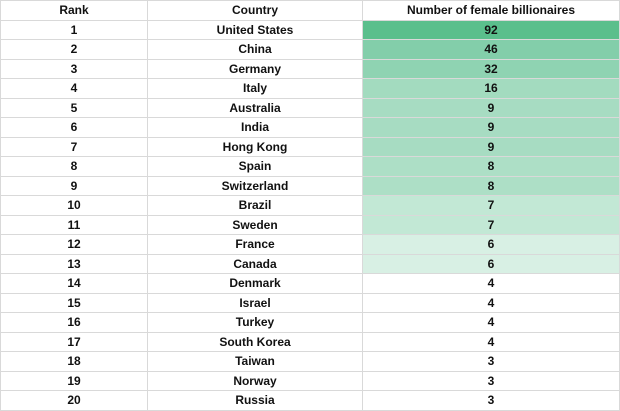  Describe the element at coordinates (74, 322) in the screenshot. I see `rank-cell: 16` at that location.